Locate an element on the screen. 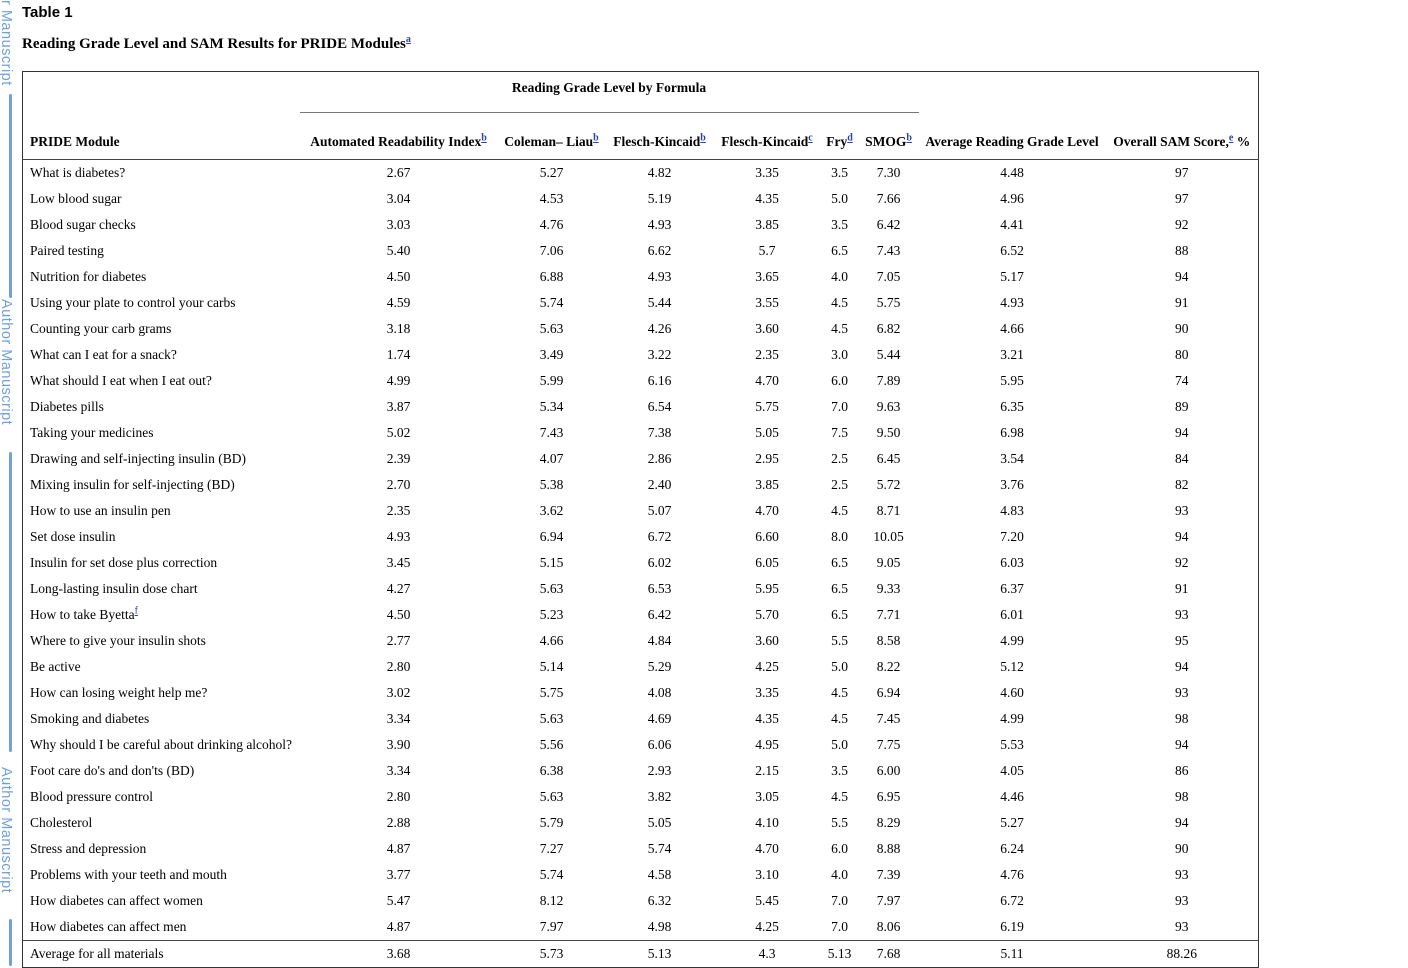 Image resolution: width=1408 pixels, height=968 pixels. value-cell: 8.71 is located at coordinates (888, 510).